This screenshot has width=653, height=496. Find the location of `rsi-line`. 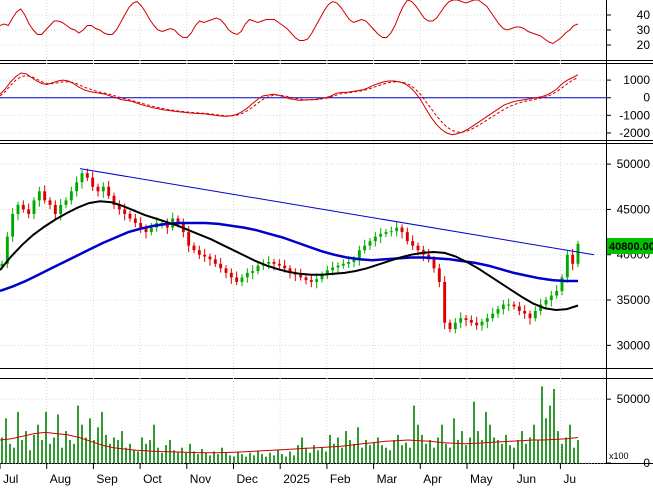

rsi-line is located at coordinates (289, 22).